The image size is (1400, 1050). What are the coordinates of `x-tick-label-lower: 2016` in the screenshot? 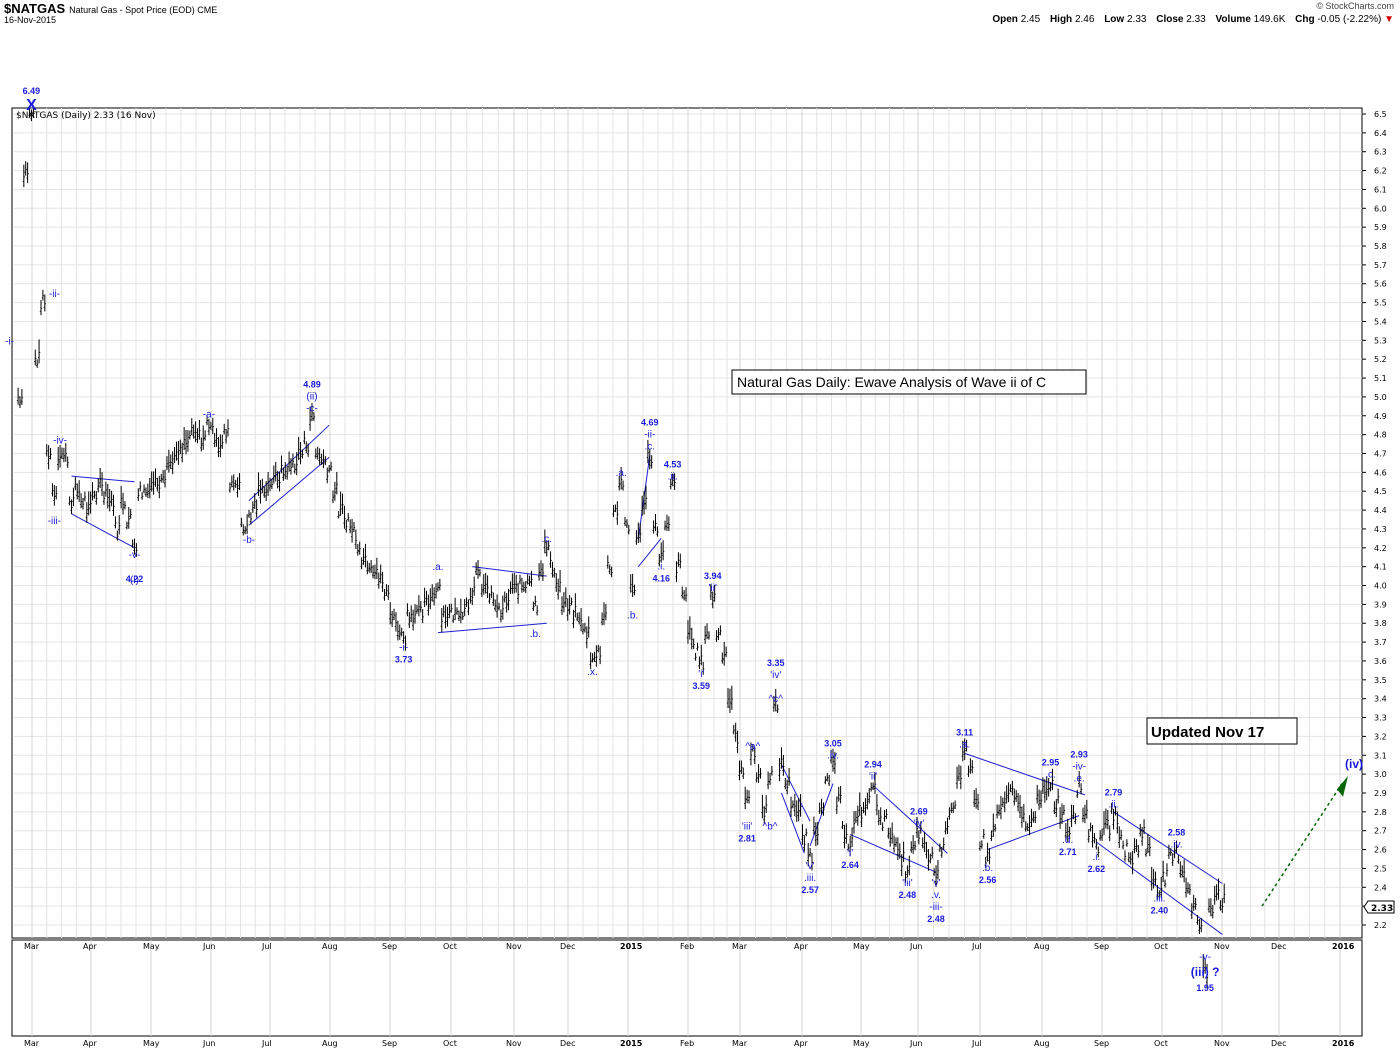 It's located at (1343, 1043).